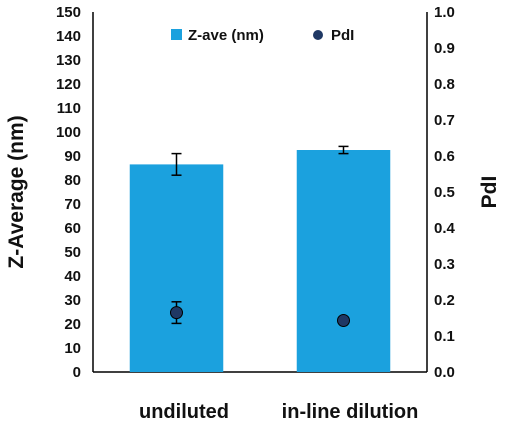  Describe the element at coordinates (444, 300) in the screenshot. I see `y2-tick-label: 0.2` at that location.